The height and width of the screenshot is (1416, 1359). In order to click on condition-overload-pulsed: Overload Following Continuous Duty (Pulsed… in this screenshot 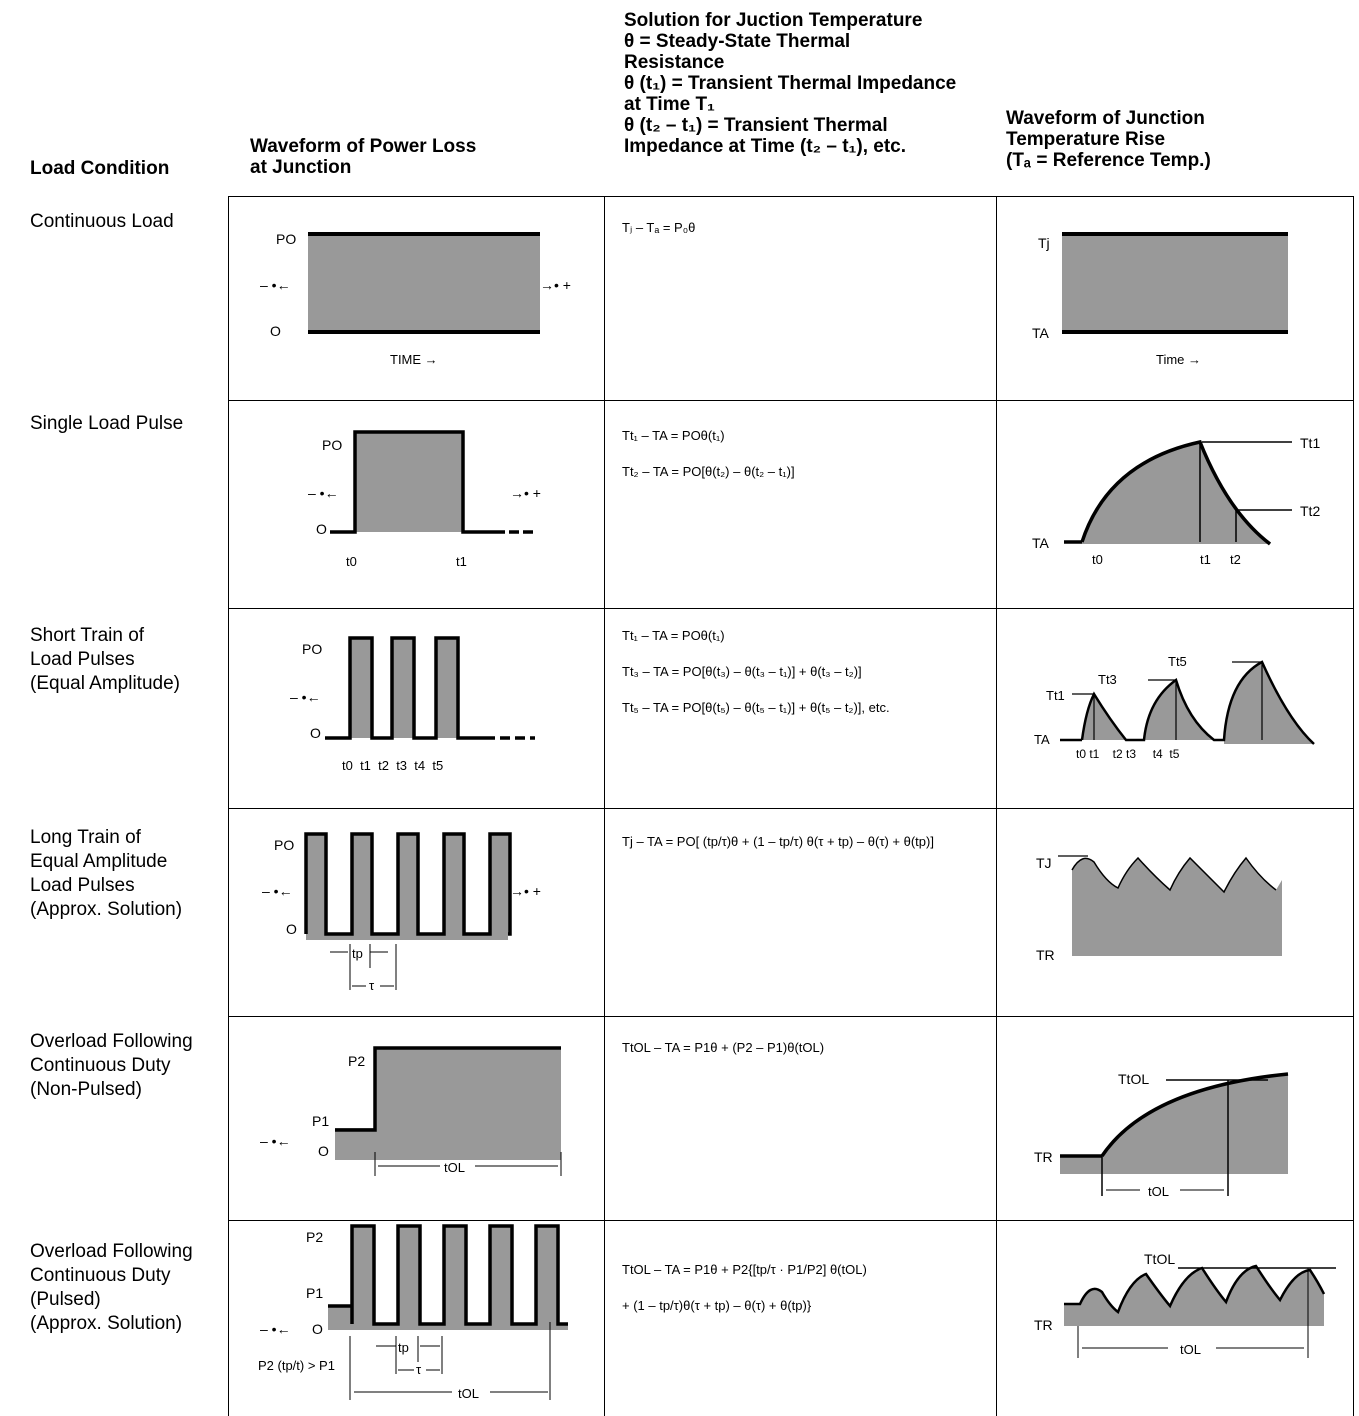, I will do `click(111, 1288)`.